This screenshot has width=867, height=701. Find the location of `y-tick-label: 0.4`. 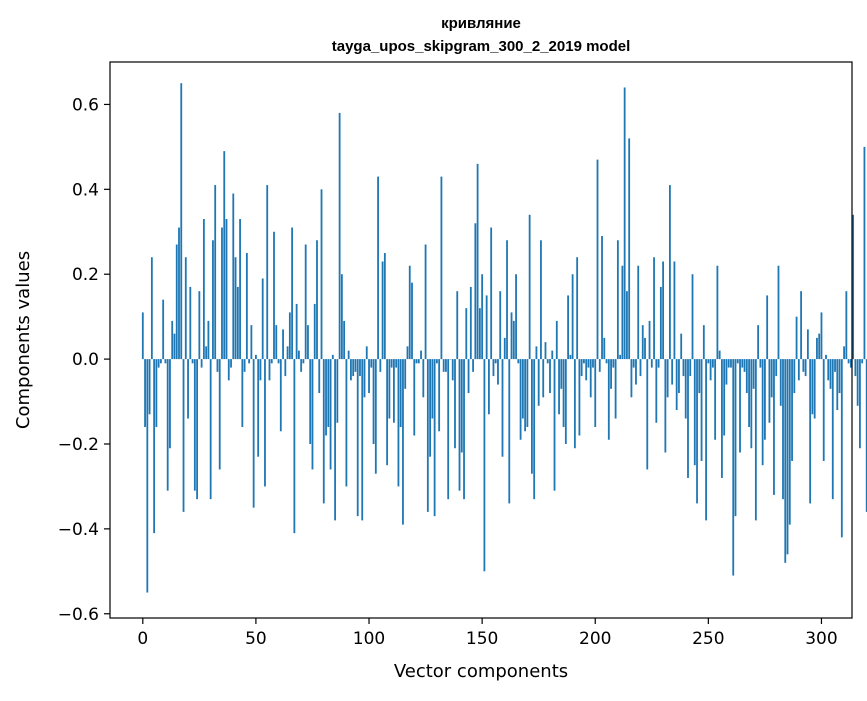

y-tick-label: 0.4 is located at coordinates (85, 190).